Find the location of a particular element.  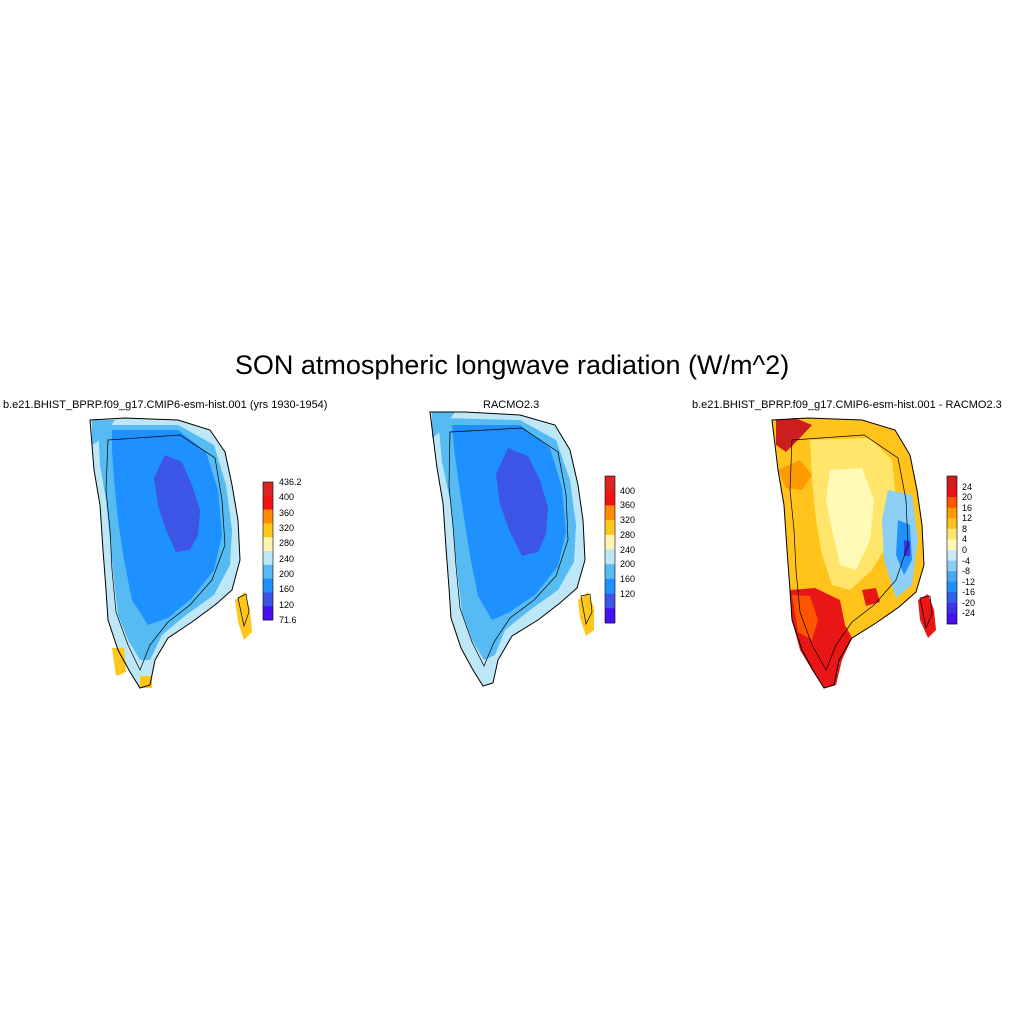

colorbar-tick-label: 12 is located at coordinates (967, 518).